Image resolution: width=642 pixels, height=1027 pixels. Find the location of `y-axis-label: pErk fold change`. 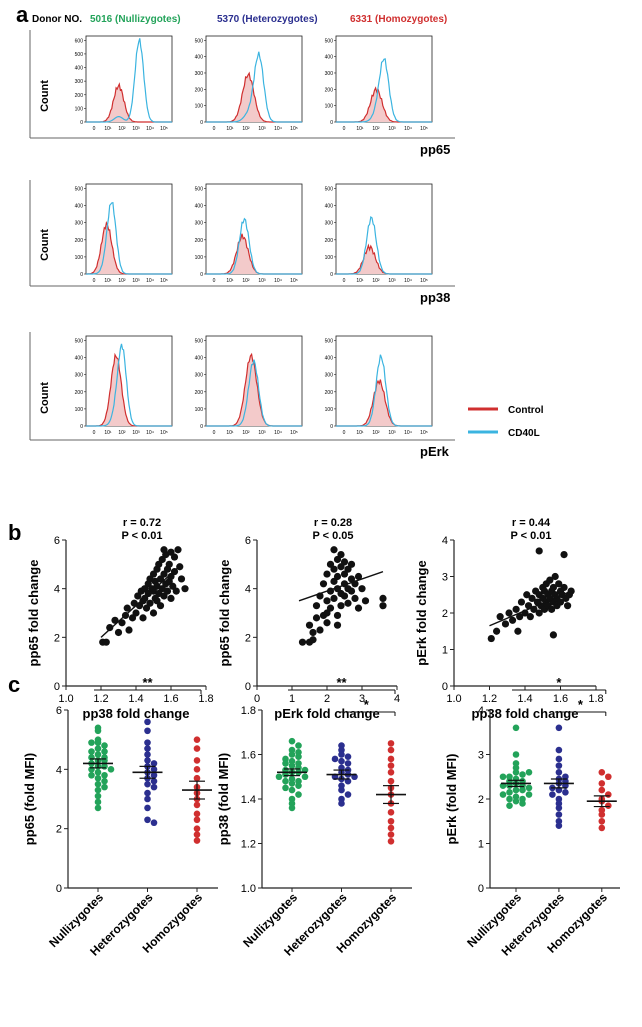

y-axis-label: pErk fold change is located at coordinates (421, 612).